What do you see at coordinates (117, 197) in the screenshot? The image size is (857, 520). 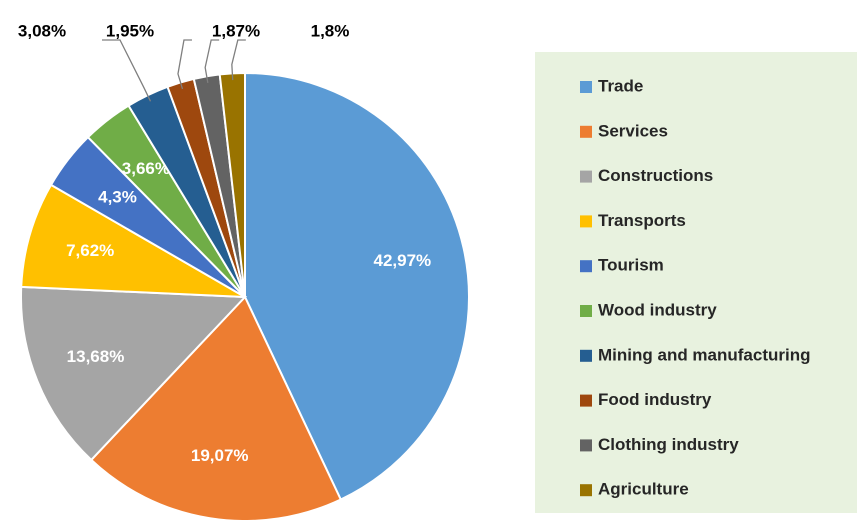 I see `data-label: 4,3%` at bounding box center [117, 197].